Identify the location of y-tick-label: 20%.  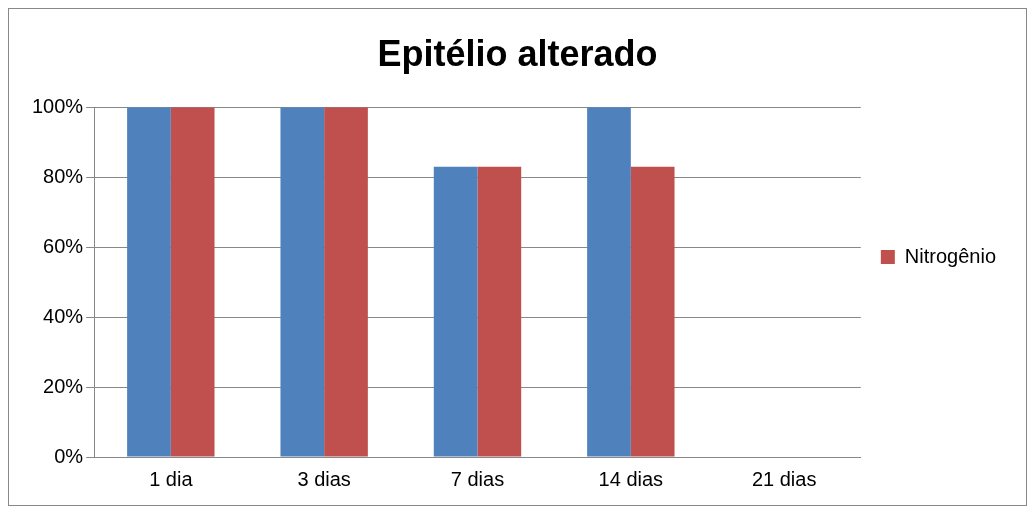
(63, 385).